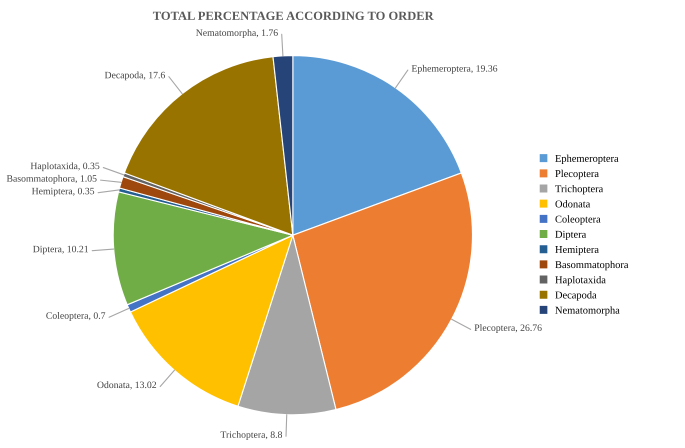  Describe the element at coordinates (113, 384) in the screenshot. I see `slice-label: Odonata` at that location.